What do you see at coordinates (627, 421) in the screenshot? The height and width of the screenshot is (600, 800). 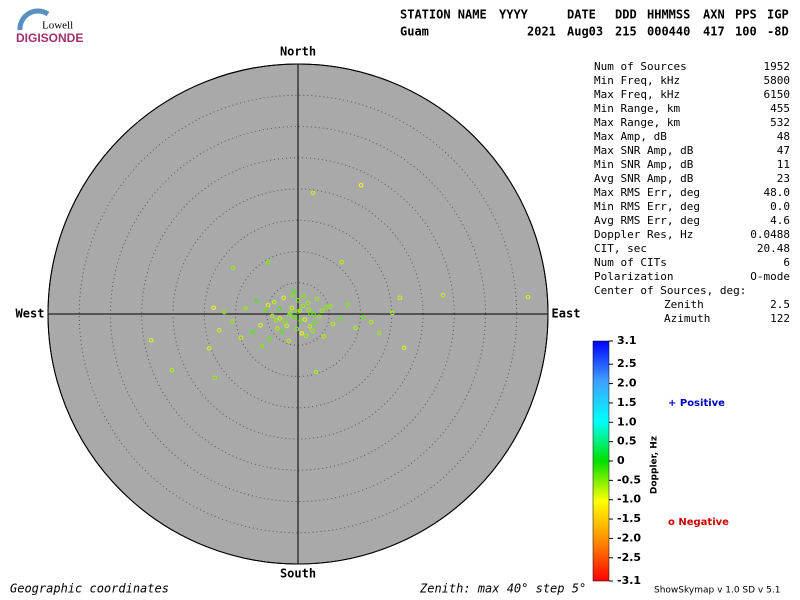 I see `colorbar-tick-label: 1.0` at bounding box center [627, 421].